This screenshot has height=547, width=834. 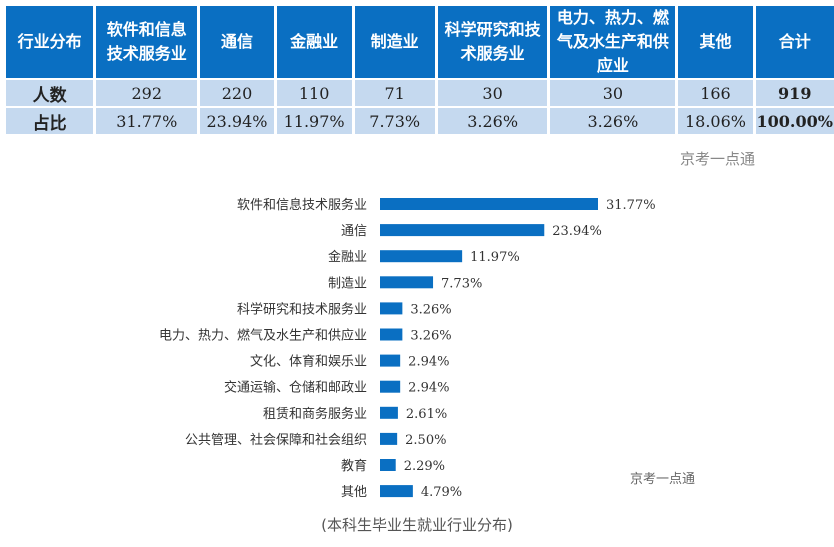 What do you see at coordinates (263, 336) in the screenshot?
I see `category-label: 电力、热力、燃气及水生产和供应业` at bounding box center [263, 336].